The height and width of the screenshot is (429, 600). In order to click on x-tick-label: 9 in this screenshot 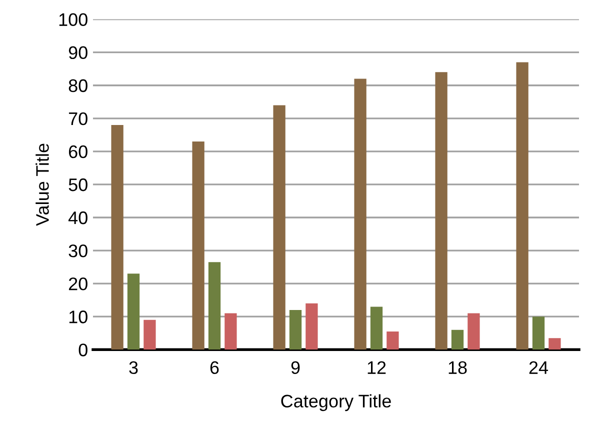, I will do `click(295, 367)`.